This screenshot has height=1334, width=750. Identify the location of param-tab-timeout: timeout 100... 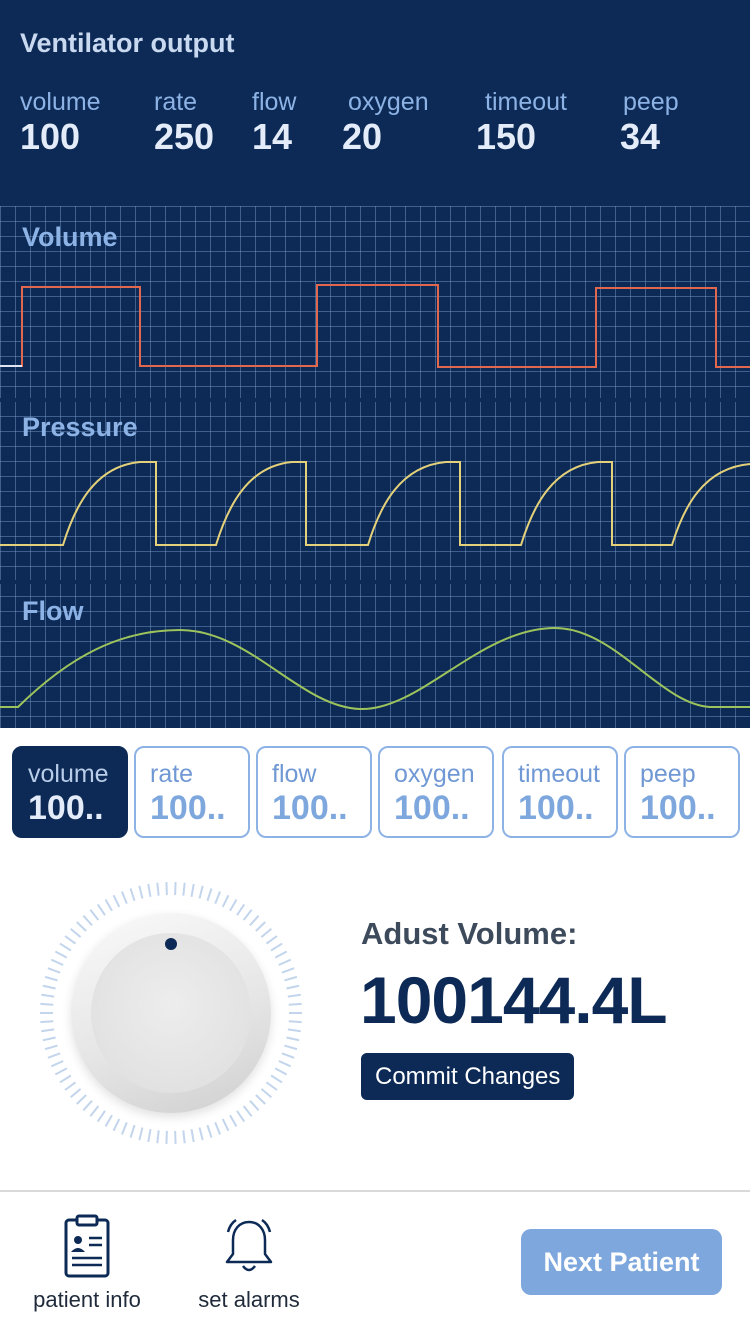
(560, 792).